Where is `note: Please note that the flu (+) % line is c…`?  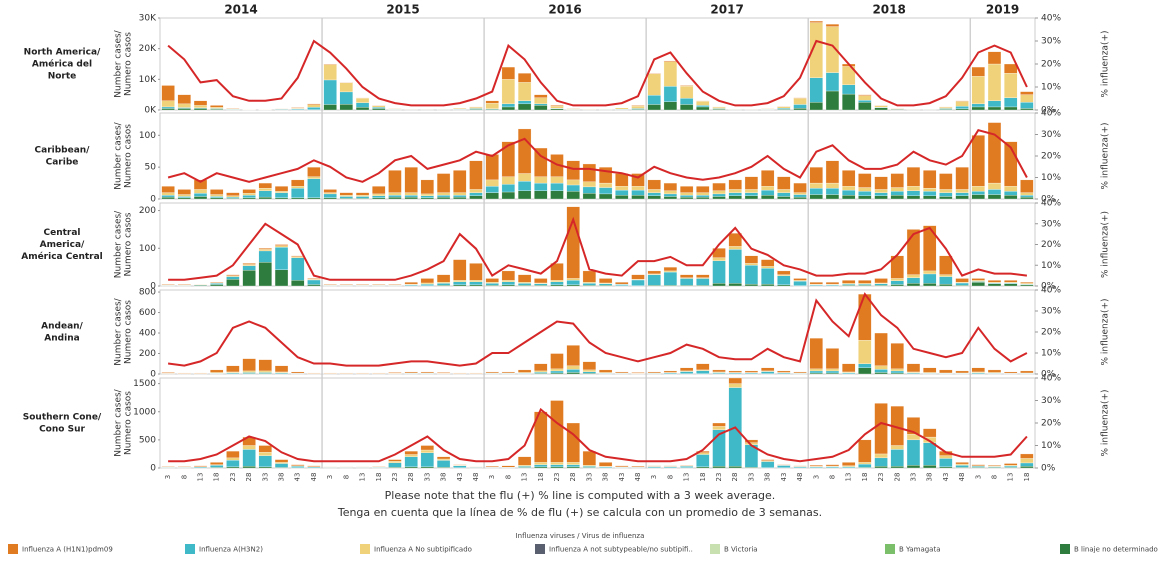 note: Please note that the flu (+) % line is c… is located at coordinates (580, 495).